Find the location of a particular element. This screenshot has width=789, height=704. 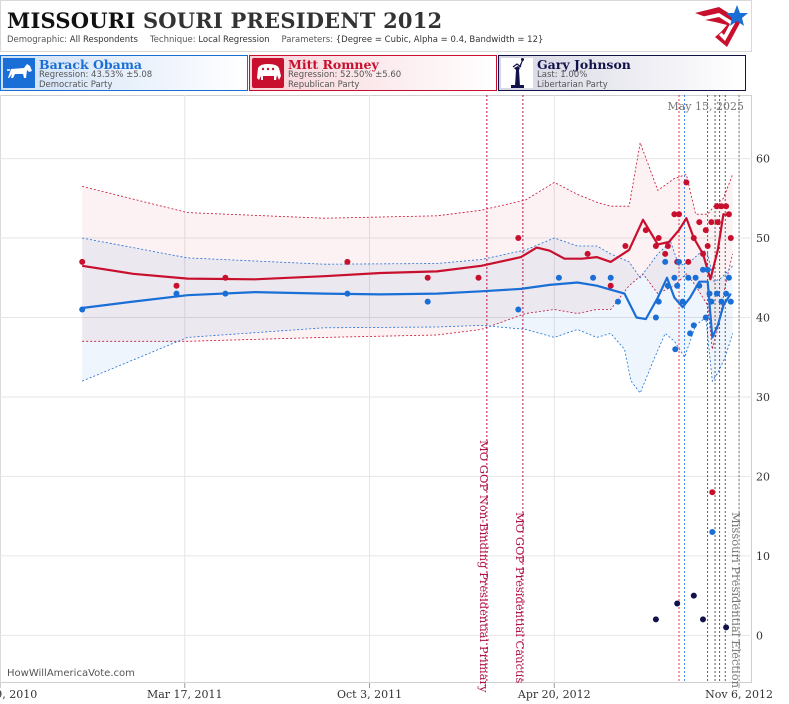

x-tick-label: Aug 29, 2010 is located at coordinates (18, 694).